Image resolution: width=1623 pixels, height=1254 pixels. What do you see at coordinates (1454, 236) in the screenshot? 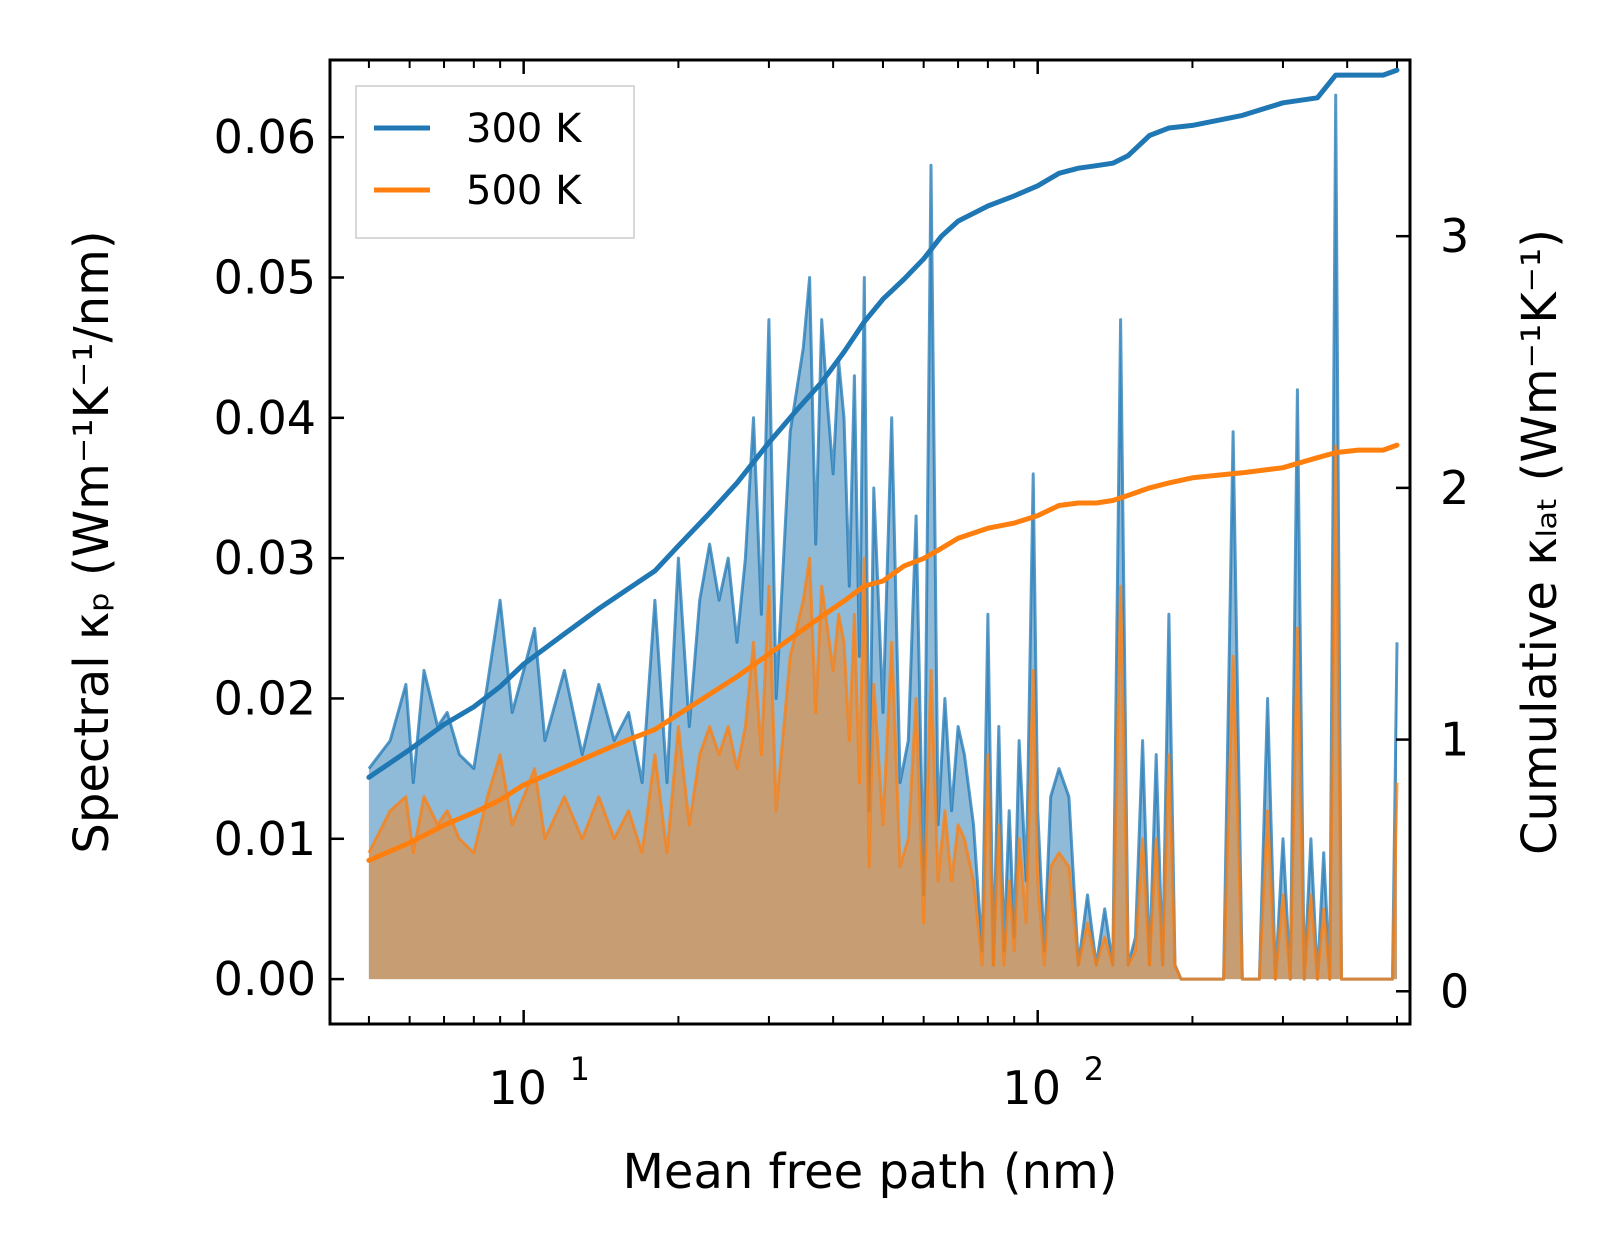
I see `right-tick-label: 3` at bounding box center [1454, 236].